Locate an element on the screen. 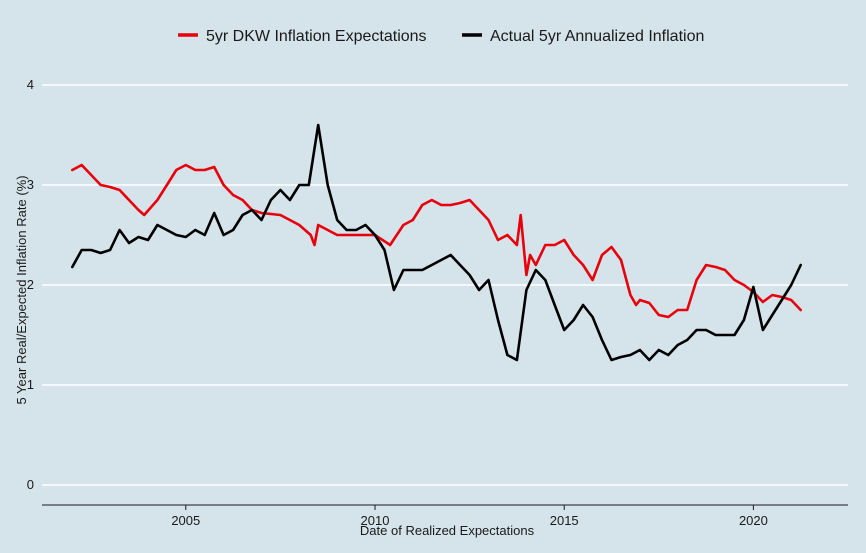 The width and height of the screenshot is (866, 553). y-tick-label: 1 is located at coordinates (30, 384).